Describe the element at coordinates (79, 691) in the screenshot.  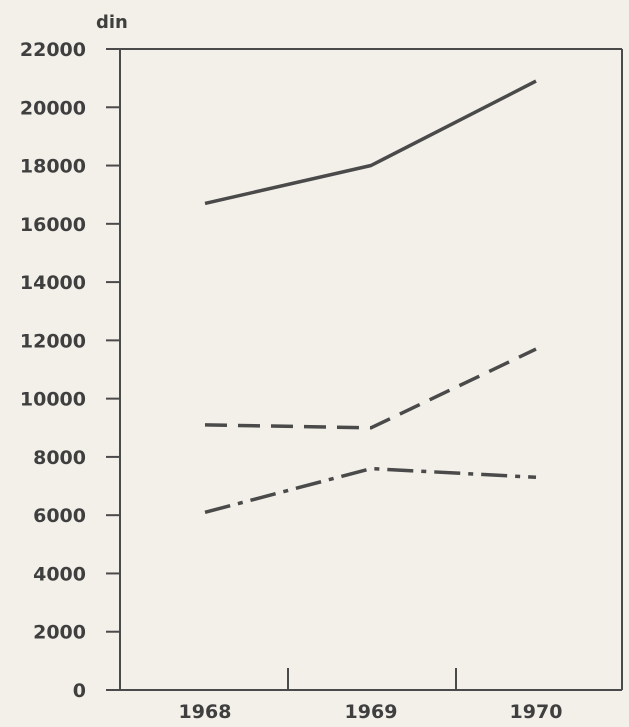
I see `y-tick-label: 0` at that location.